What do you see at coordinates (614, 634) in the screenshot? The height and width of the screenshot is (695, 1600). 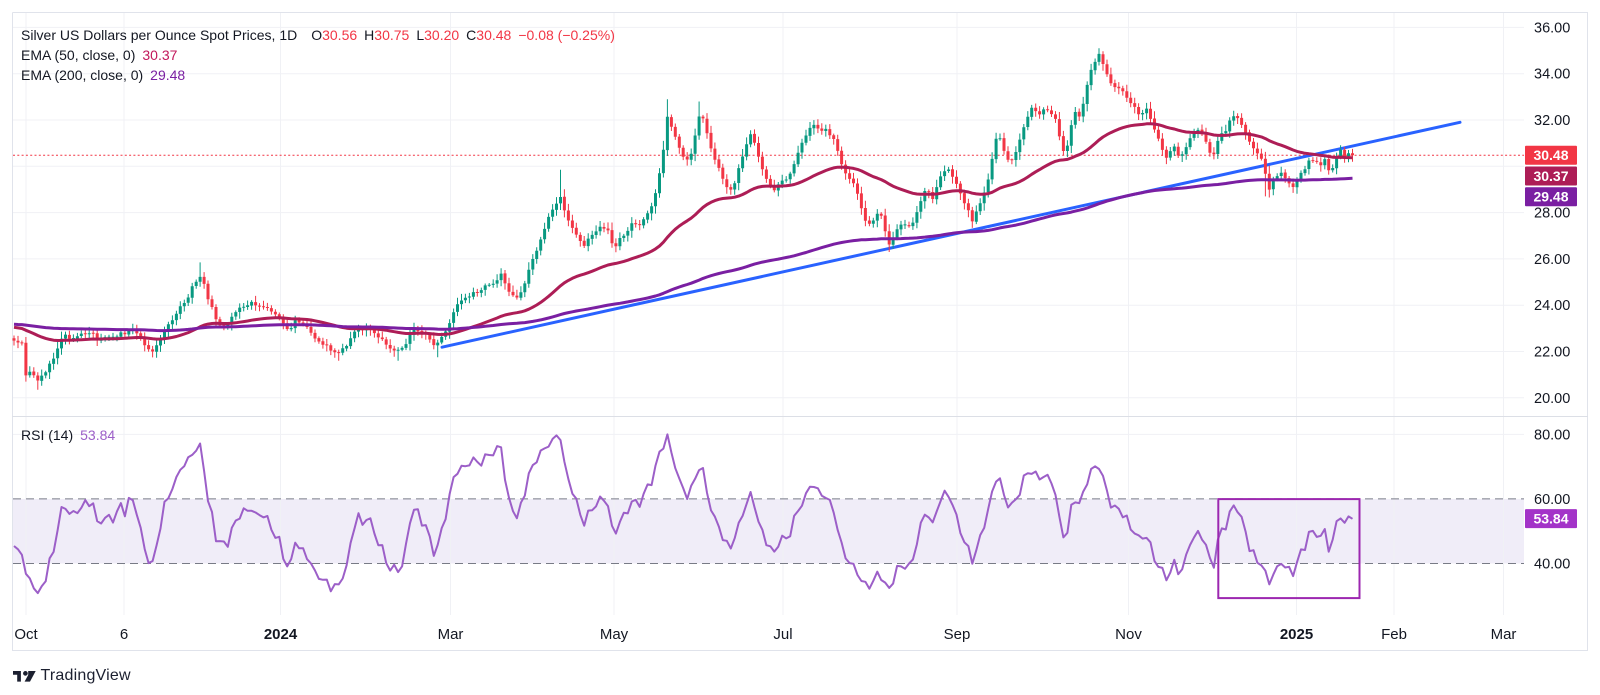 I see `svg-text: May` at bounding box center [614, 634].